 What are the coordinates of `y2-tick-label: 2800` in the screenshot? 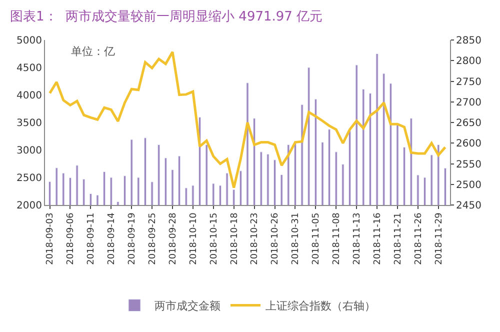 It's located at (469, 62).